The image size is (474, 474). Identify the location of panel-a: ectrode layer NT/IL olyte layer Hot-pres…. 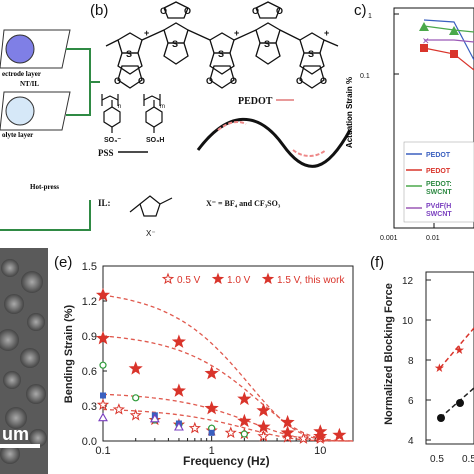
(50, 118).